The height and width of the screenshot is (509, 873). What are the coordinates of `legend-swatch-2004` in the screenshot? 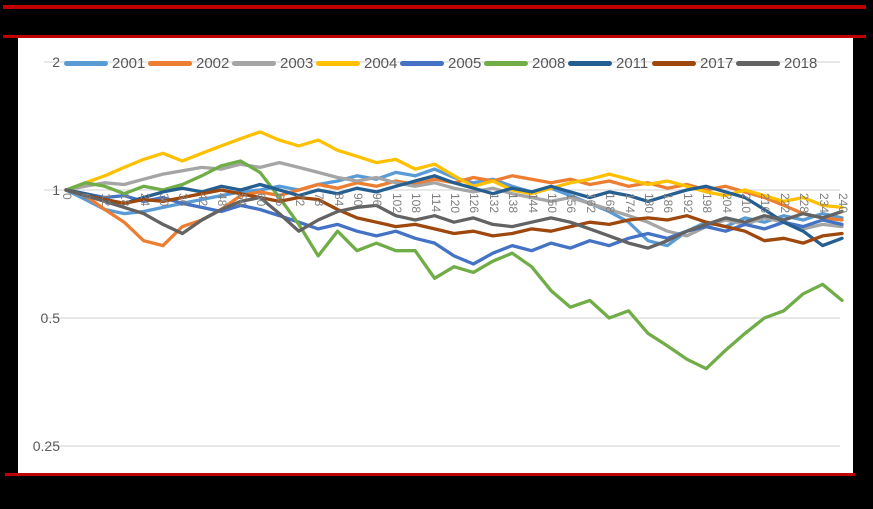 It's located at (338, 63).